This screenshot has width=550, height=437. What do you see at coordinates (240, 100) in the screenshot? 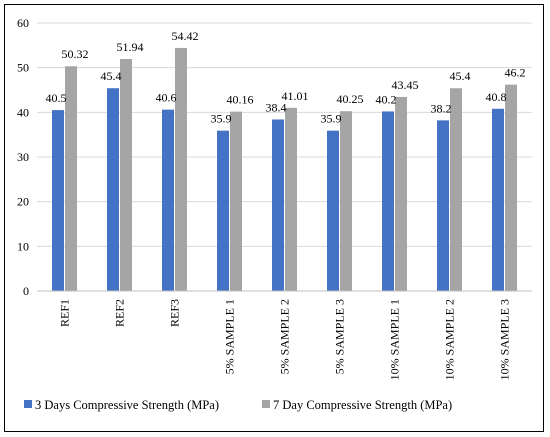
I see `data-label: 40.16` at bounding box center [240, 100].